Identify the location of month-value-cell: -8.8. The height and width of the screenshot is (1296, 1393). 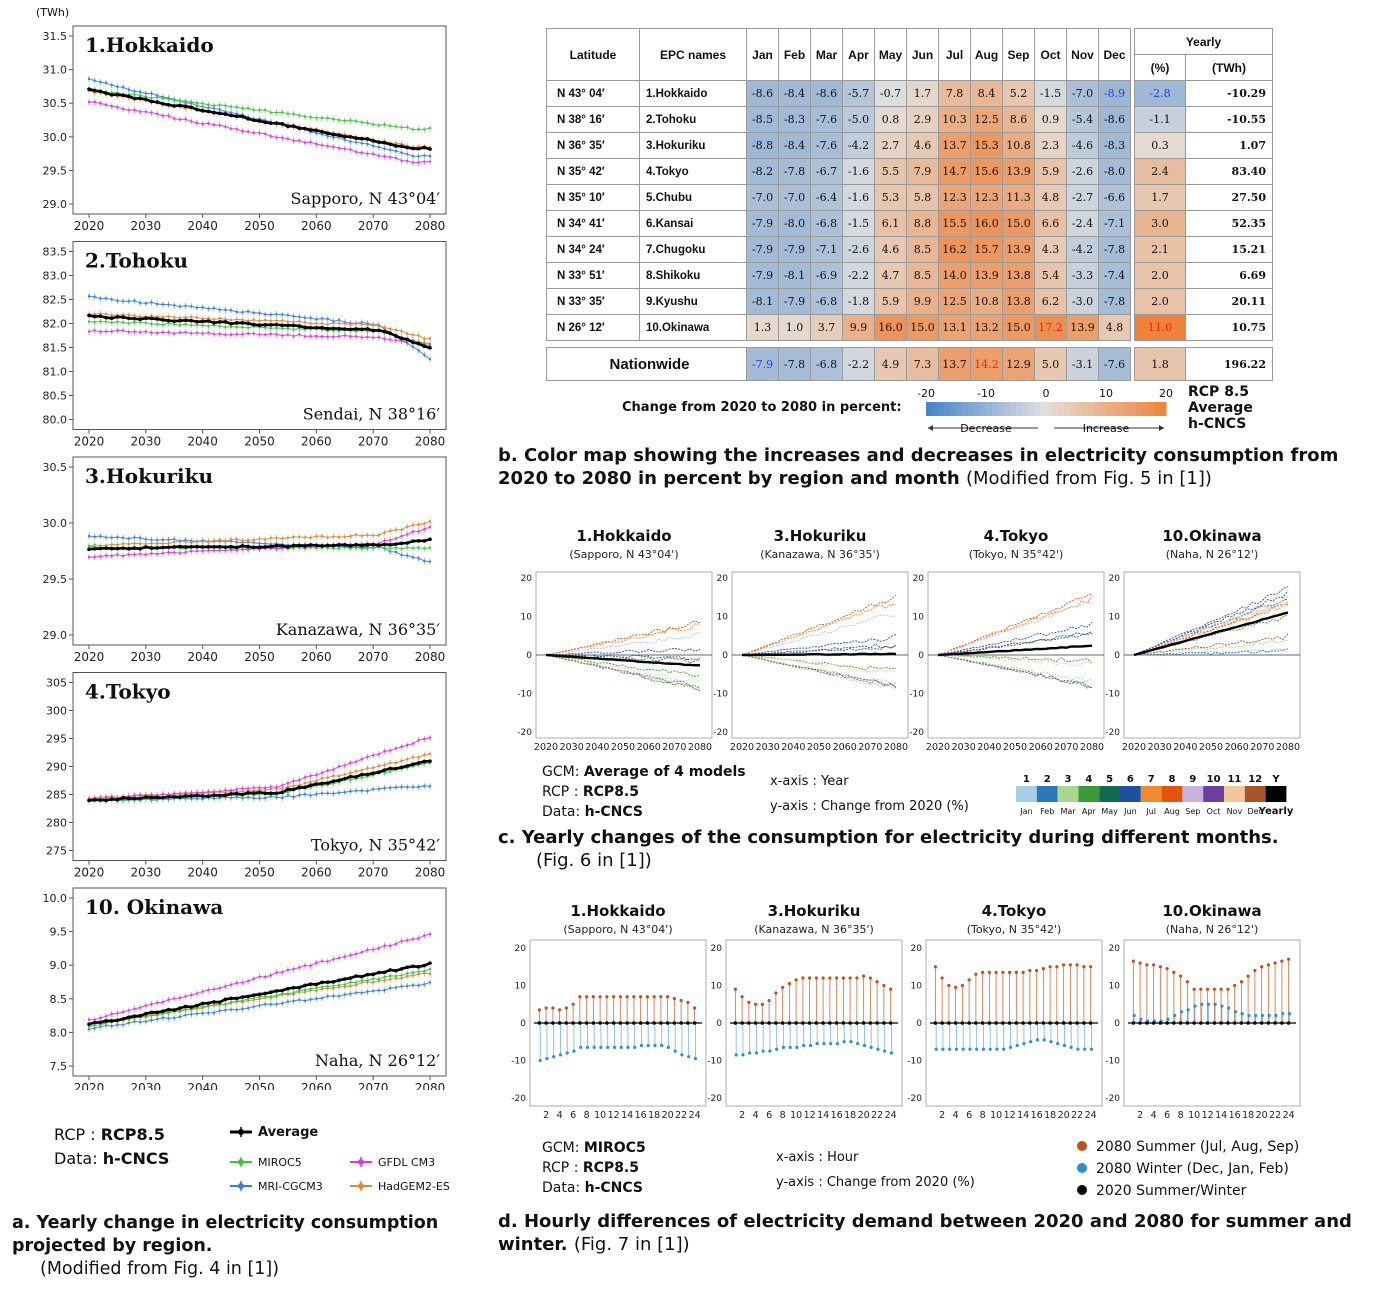
(762, 145).